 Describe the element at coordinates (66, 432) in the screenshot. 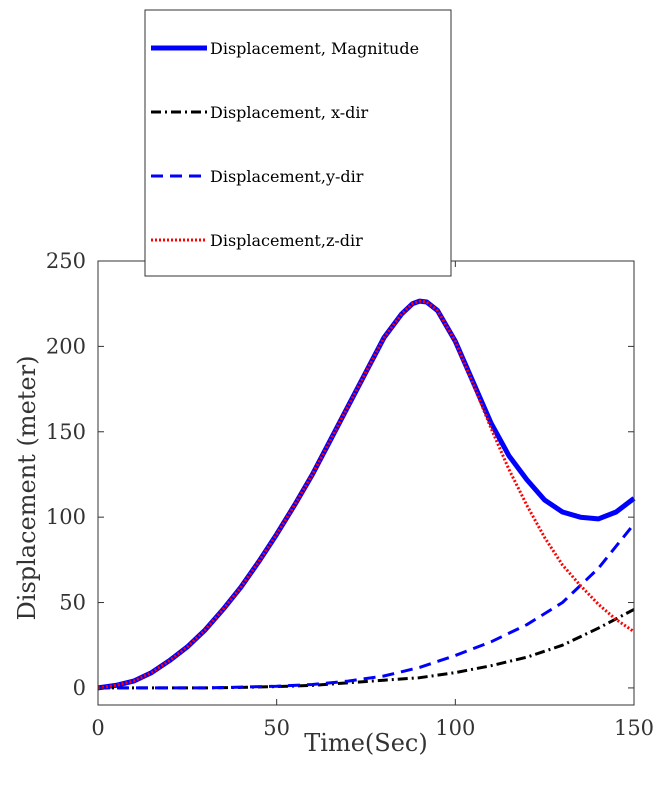

I see `y-tick-label: 150` at that location.